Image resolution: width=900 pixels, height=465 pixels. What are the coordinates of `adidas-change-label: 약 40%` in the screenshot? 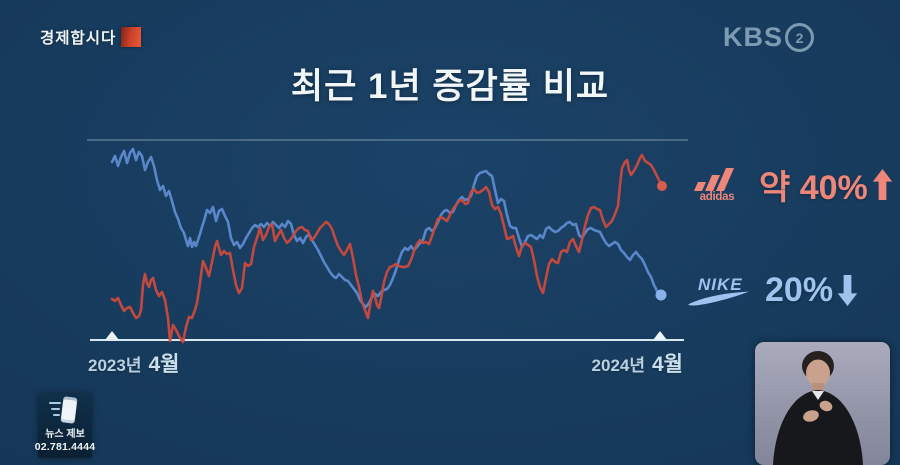 It's located at (826, 184).